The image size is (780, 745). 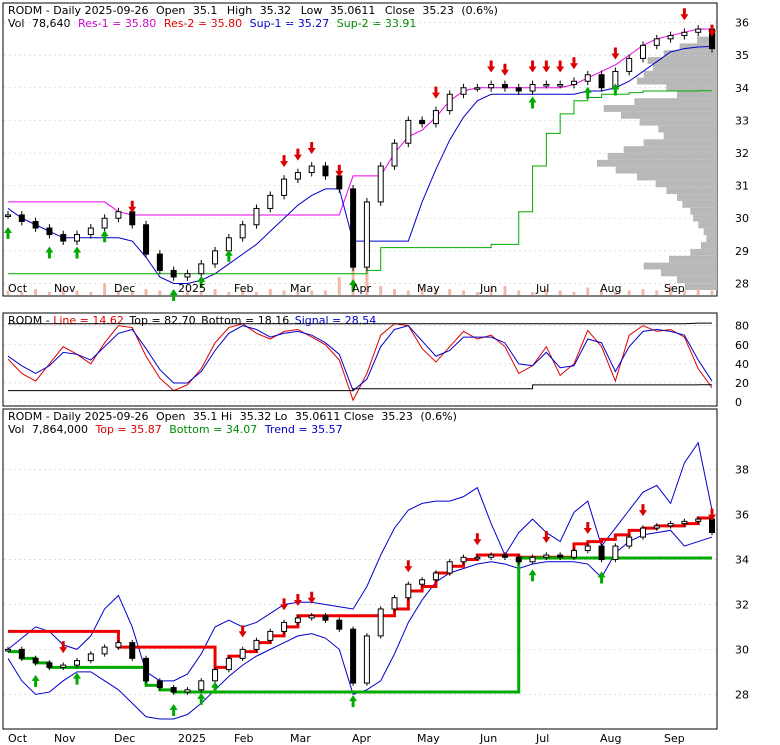 I want to click on p1-xtick-7: May, so click(x=428, y=288).